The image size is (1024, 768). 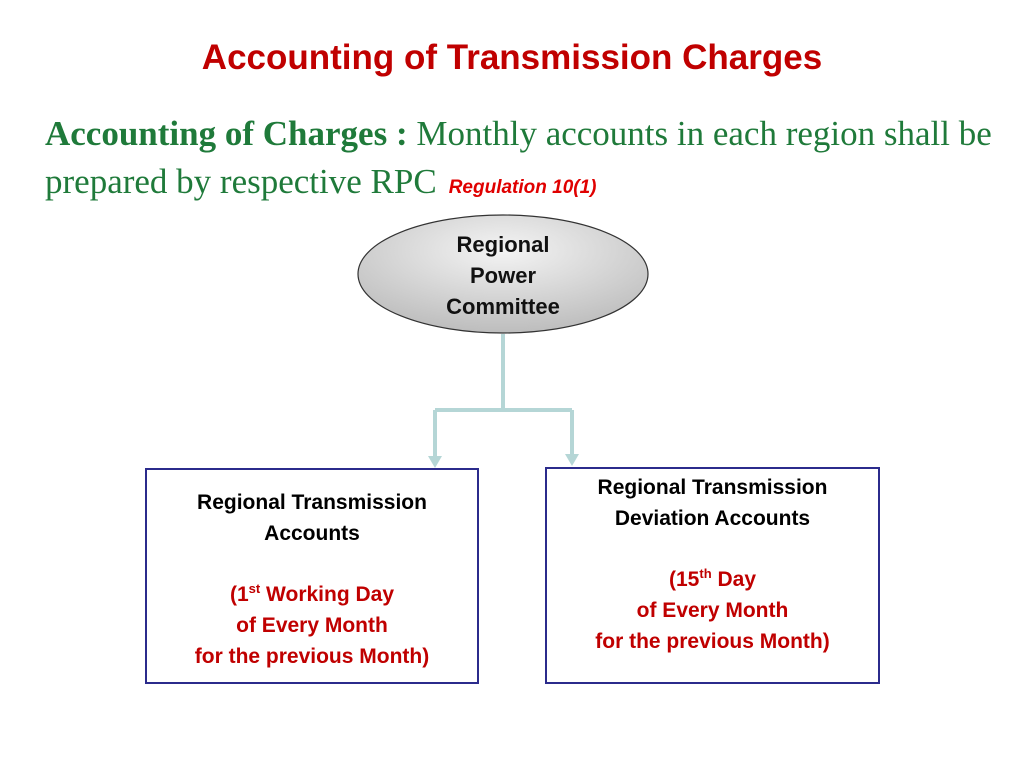 I want to click on arrow-left-icon, so click(x=435, y=462).